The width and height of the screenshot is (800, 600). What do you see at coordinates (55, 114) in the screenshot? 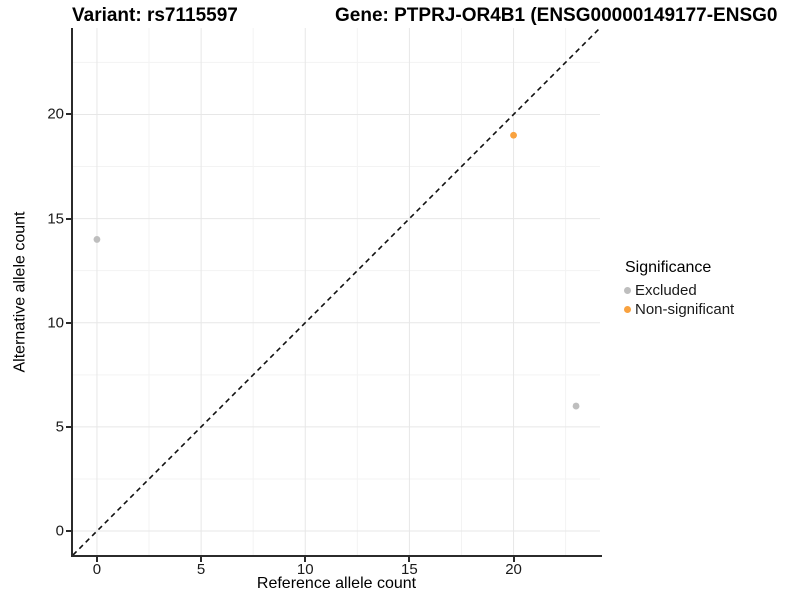
I see `y-tick-label: 20` at bounding box center [55, 114].